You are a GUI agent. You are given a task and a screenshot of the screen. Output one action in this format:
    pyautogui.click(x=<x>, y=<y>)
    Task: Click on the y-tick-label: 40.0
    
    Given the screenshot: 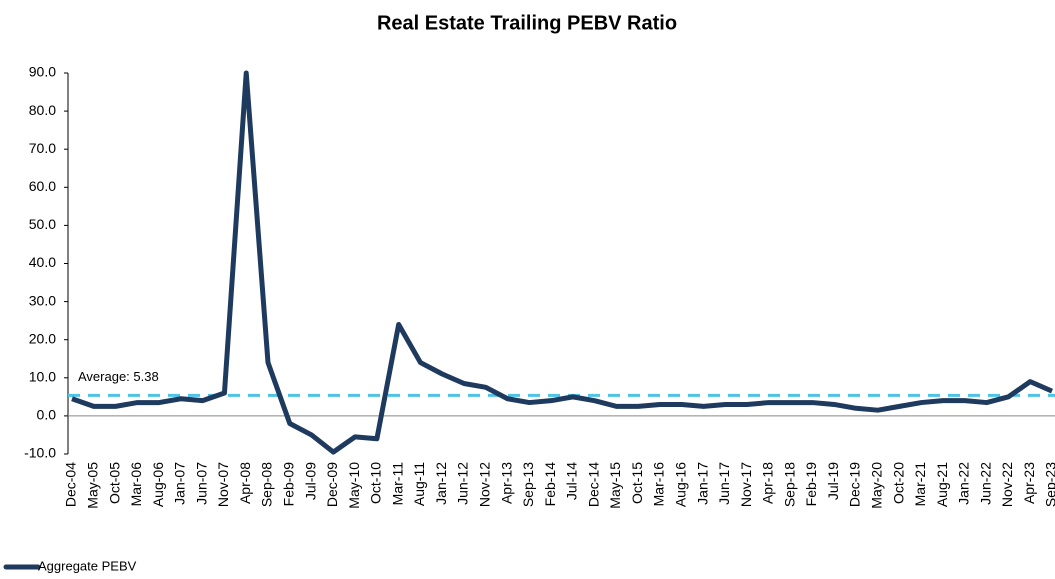 What is the action you would take?
    pyautogui.click(x=42, y=262)
    